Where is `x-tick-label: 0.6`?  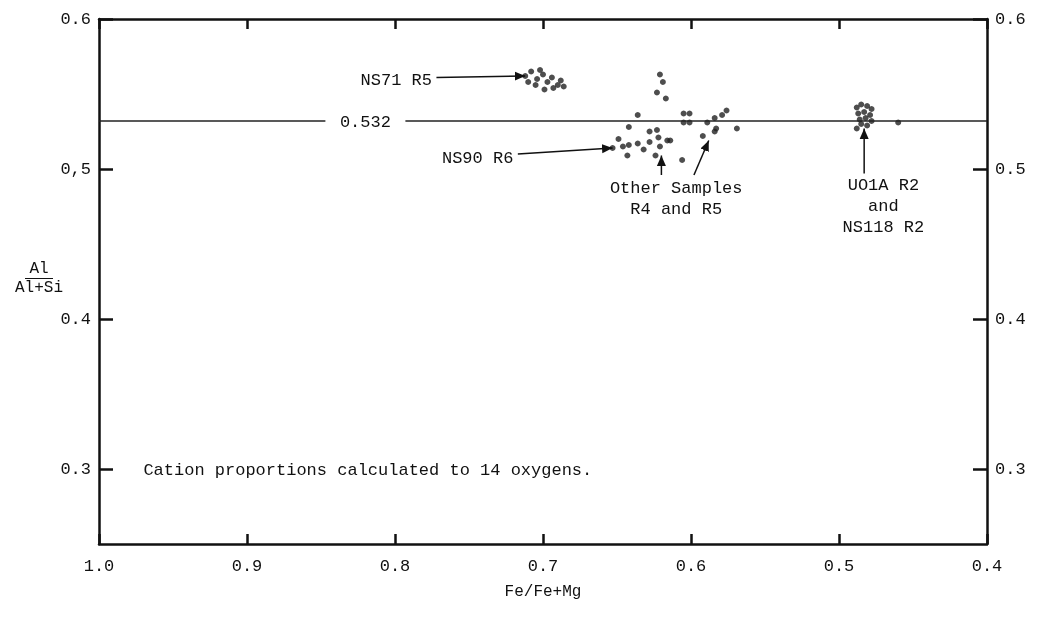 x-tick-label: 0.6 is located at coordinates (691, 566).